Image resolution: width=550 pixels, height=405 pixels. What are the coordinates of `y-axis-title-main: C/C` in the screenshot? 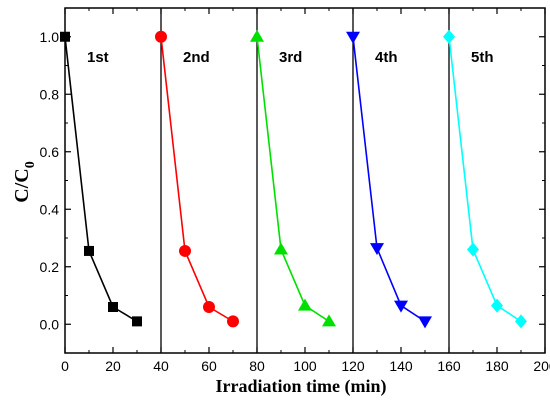 It's located at (22, 185).